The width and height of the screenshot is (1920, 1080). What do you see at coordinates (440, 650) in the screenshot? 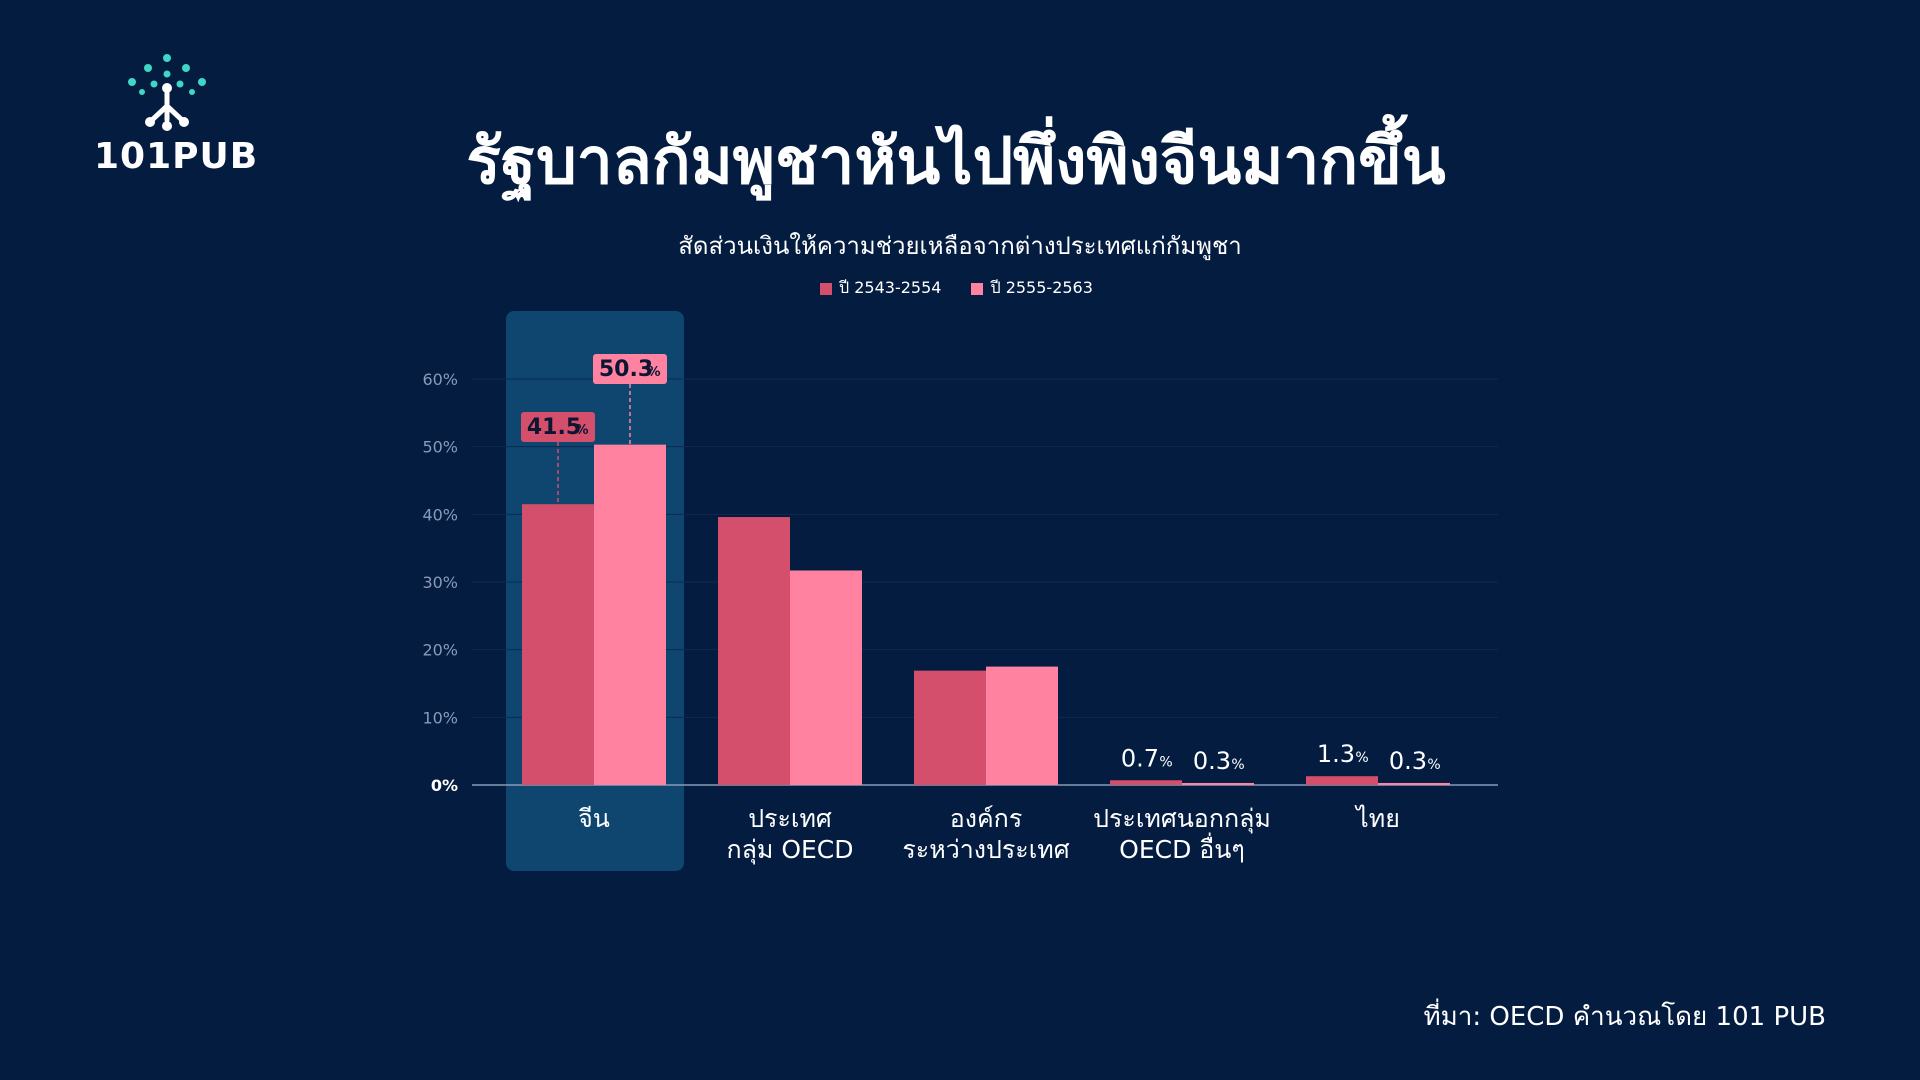
I see `y-tick-label: 20%` at bounding box center [440, 650].